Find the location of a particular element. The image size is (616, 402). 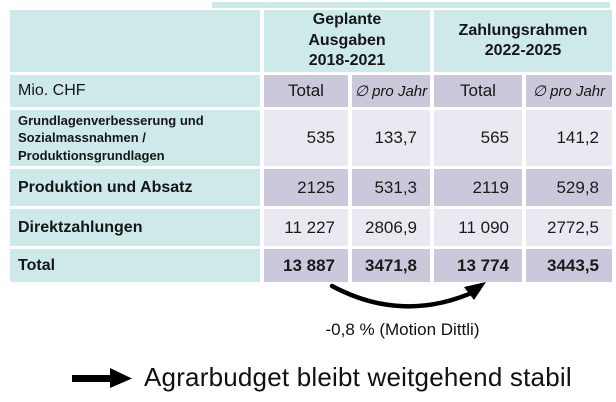

subheader-total-2: Total is located at coordinates (478, 91).